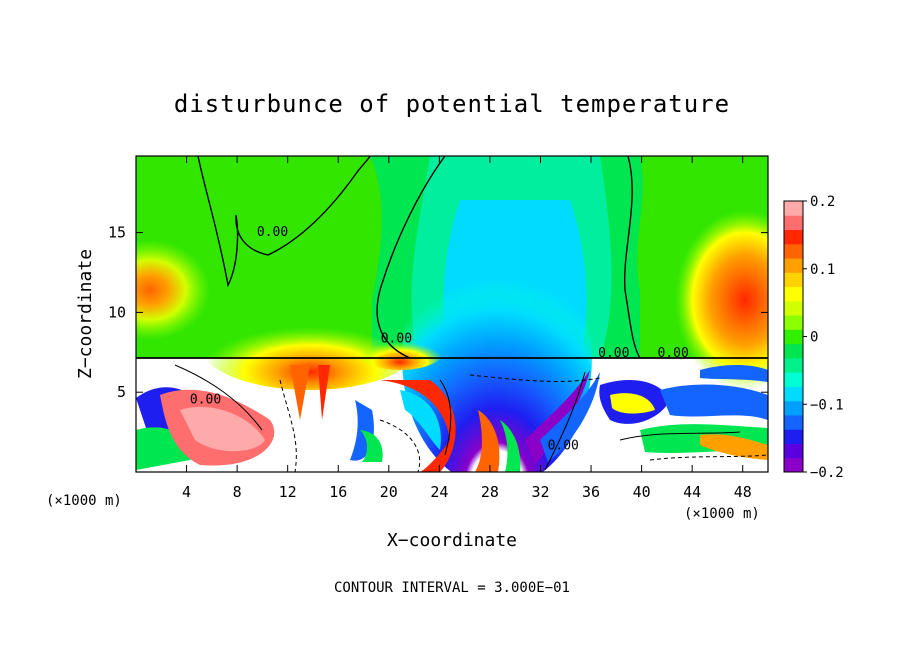 Image resolution: width=904 pixels, height=654 pixels. I want to click on colorbar-tick-label: 0.2, so click(822, 202).